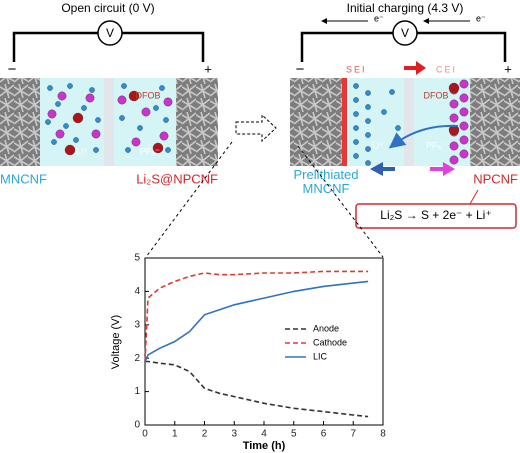 The image size is (520, 453). I want to click on cell-title: Initial charging (4.3 V), so click(405, 8).